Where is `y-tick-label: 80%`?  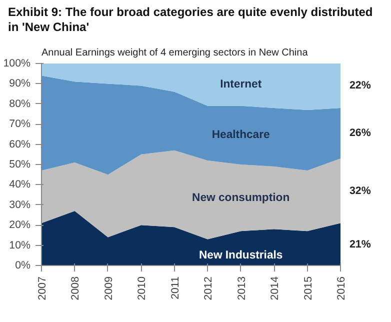
y-tick-label: 80% is located at coordinates (20, 104).